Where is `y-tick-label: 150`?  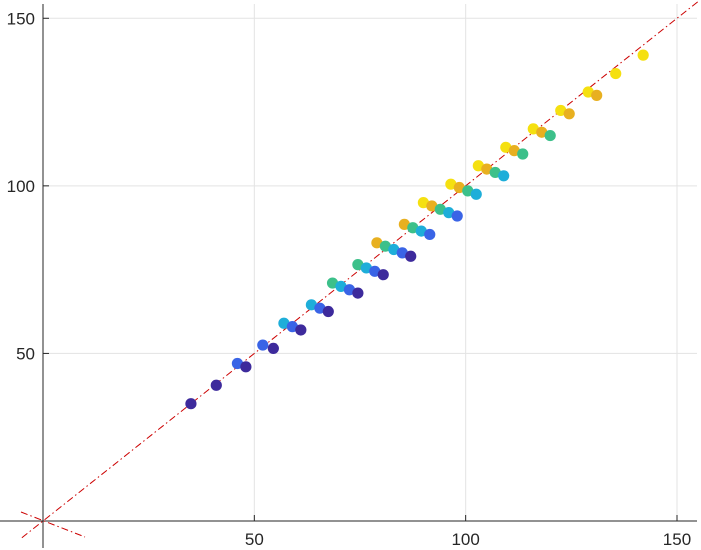 y-tick-label: 150 is located at coordinates (21, 18).